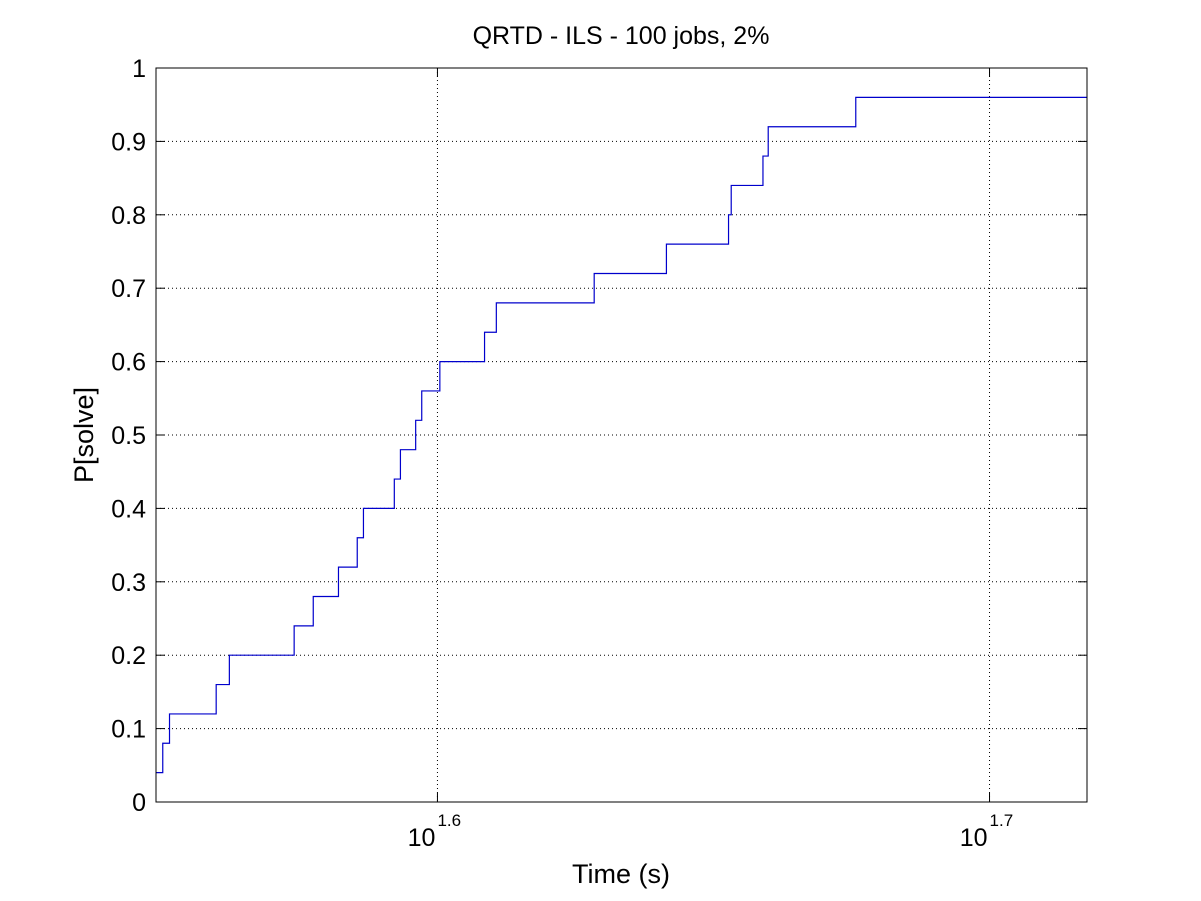 This screenshot has height=901, width=1201. What do you see at coordinates (128, 656) in the screenshot?
I see `y-tick-label: 0.2` at bounding box center [128, 656].